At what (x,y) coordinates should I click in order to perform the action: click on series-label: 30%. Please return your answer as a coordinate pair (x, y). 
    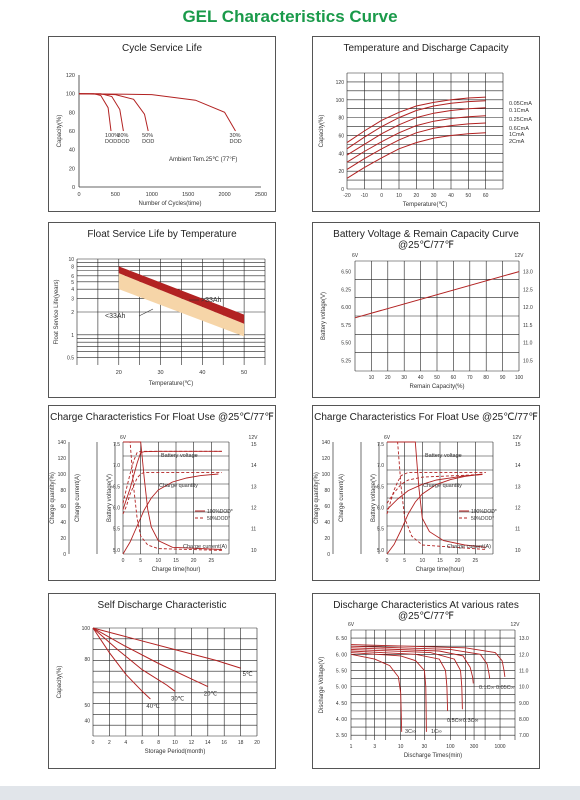
    Looking at the image, I should click on (235, 136).